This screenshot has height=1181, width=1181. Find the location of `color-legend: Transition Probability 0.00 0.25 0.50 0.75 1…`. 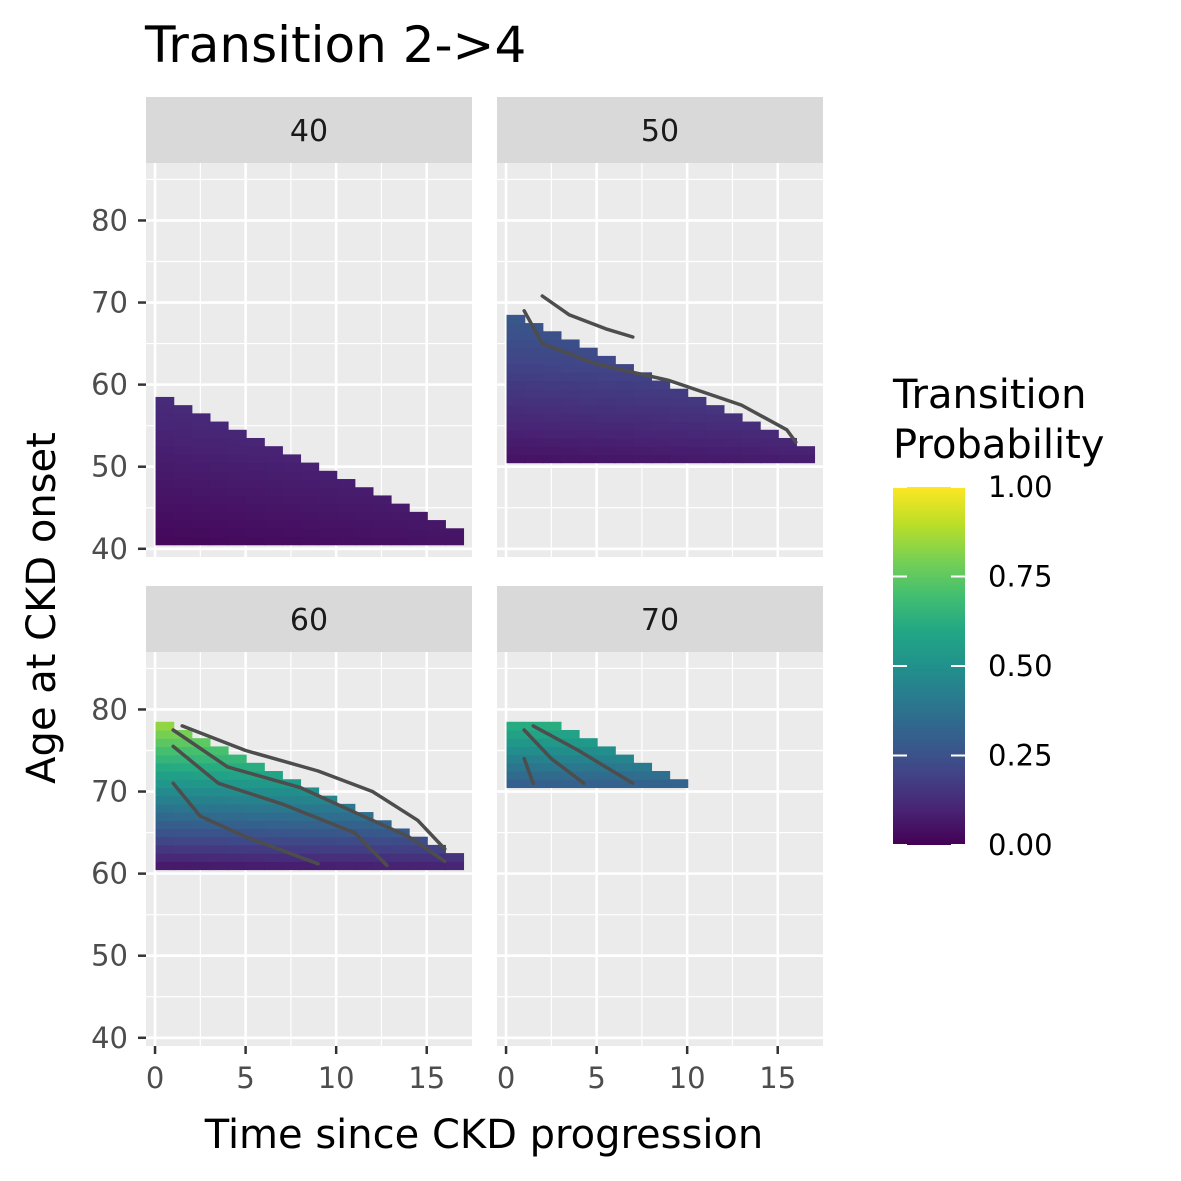

color-legend: Transition Probability 0.00 0.25 0.50 0.75 1… is located at coordinates (998, 617).